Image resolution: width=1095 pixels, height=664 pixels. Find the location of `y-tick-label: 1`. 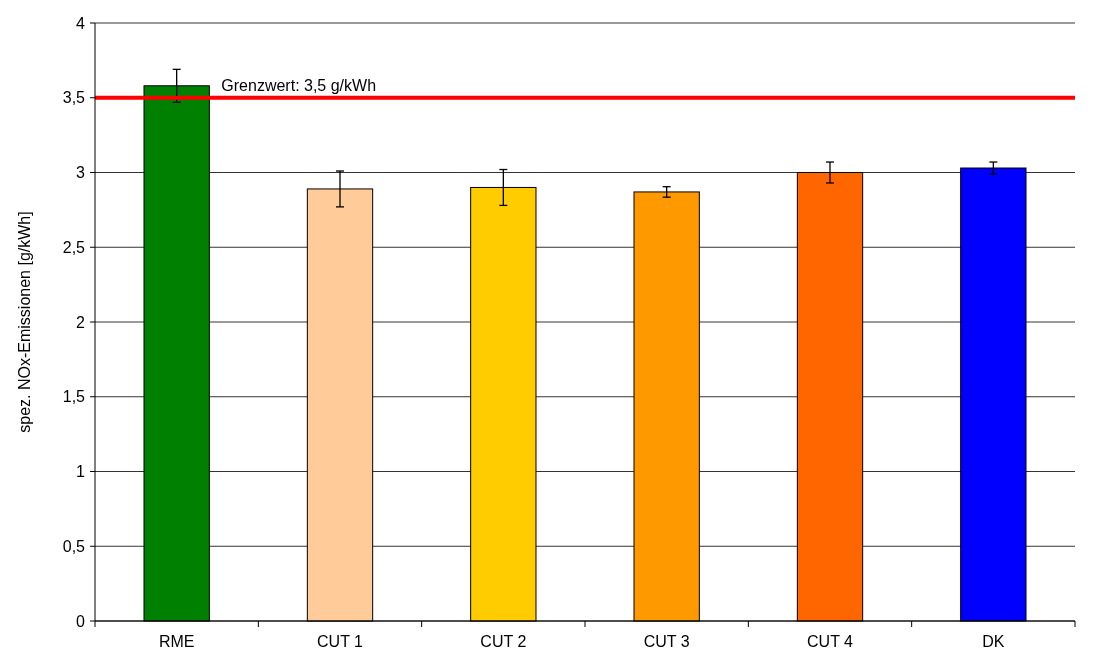

y-tick-label: 1 is located at coordinates (81, 472).